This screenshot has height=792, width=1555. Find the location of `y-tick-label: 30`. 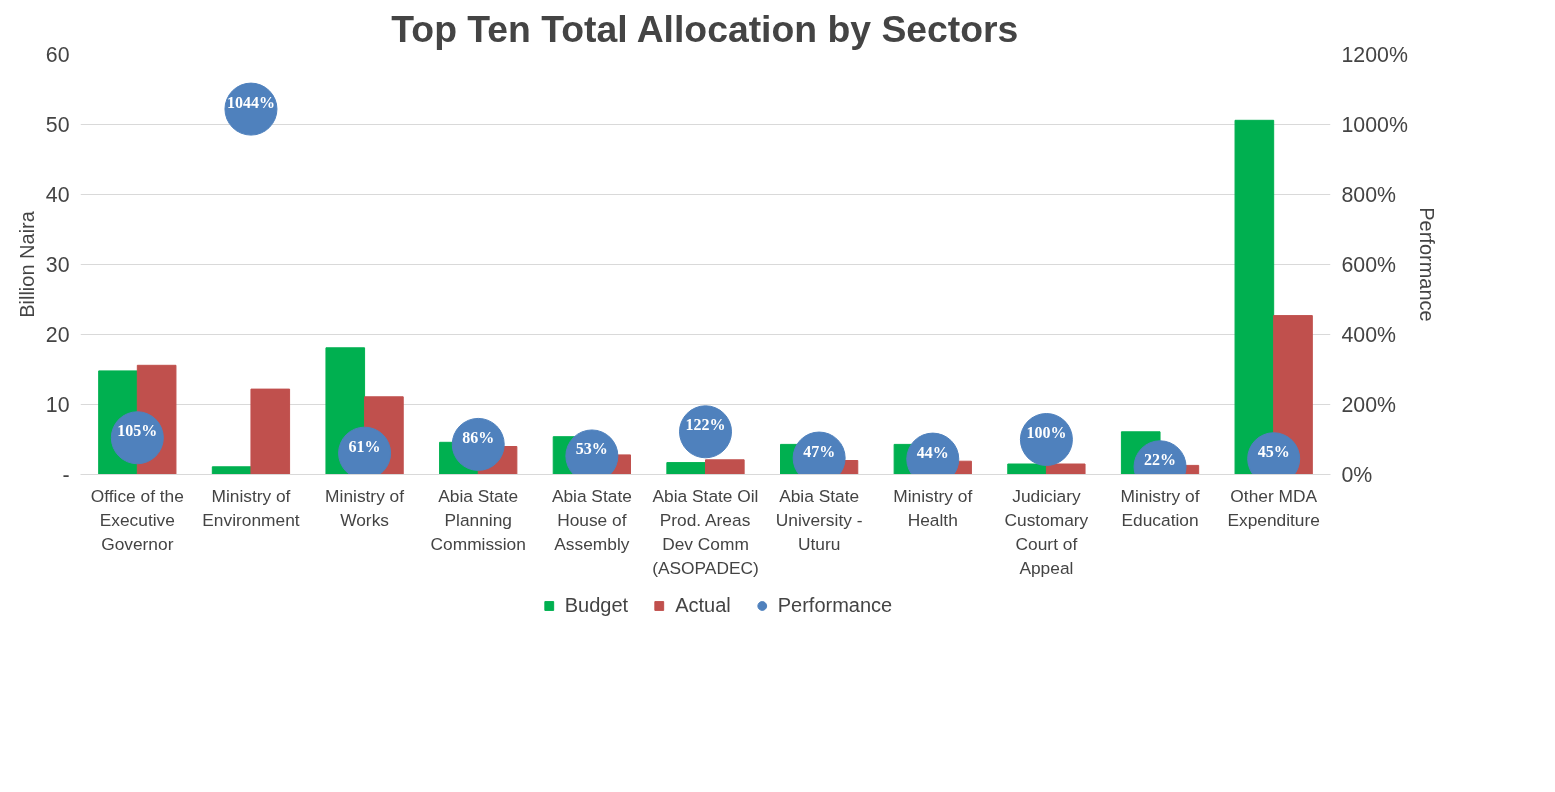

y-tick-label: 30 is located at coordinates (57, 265).